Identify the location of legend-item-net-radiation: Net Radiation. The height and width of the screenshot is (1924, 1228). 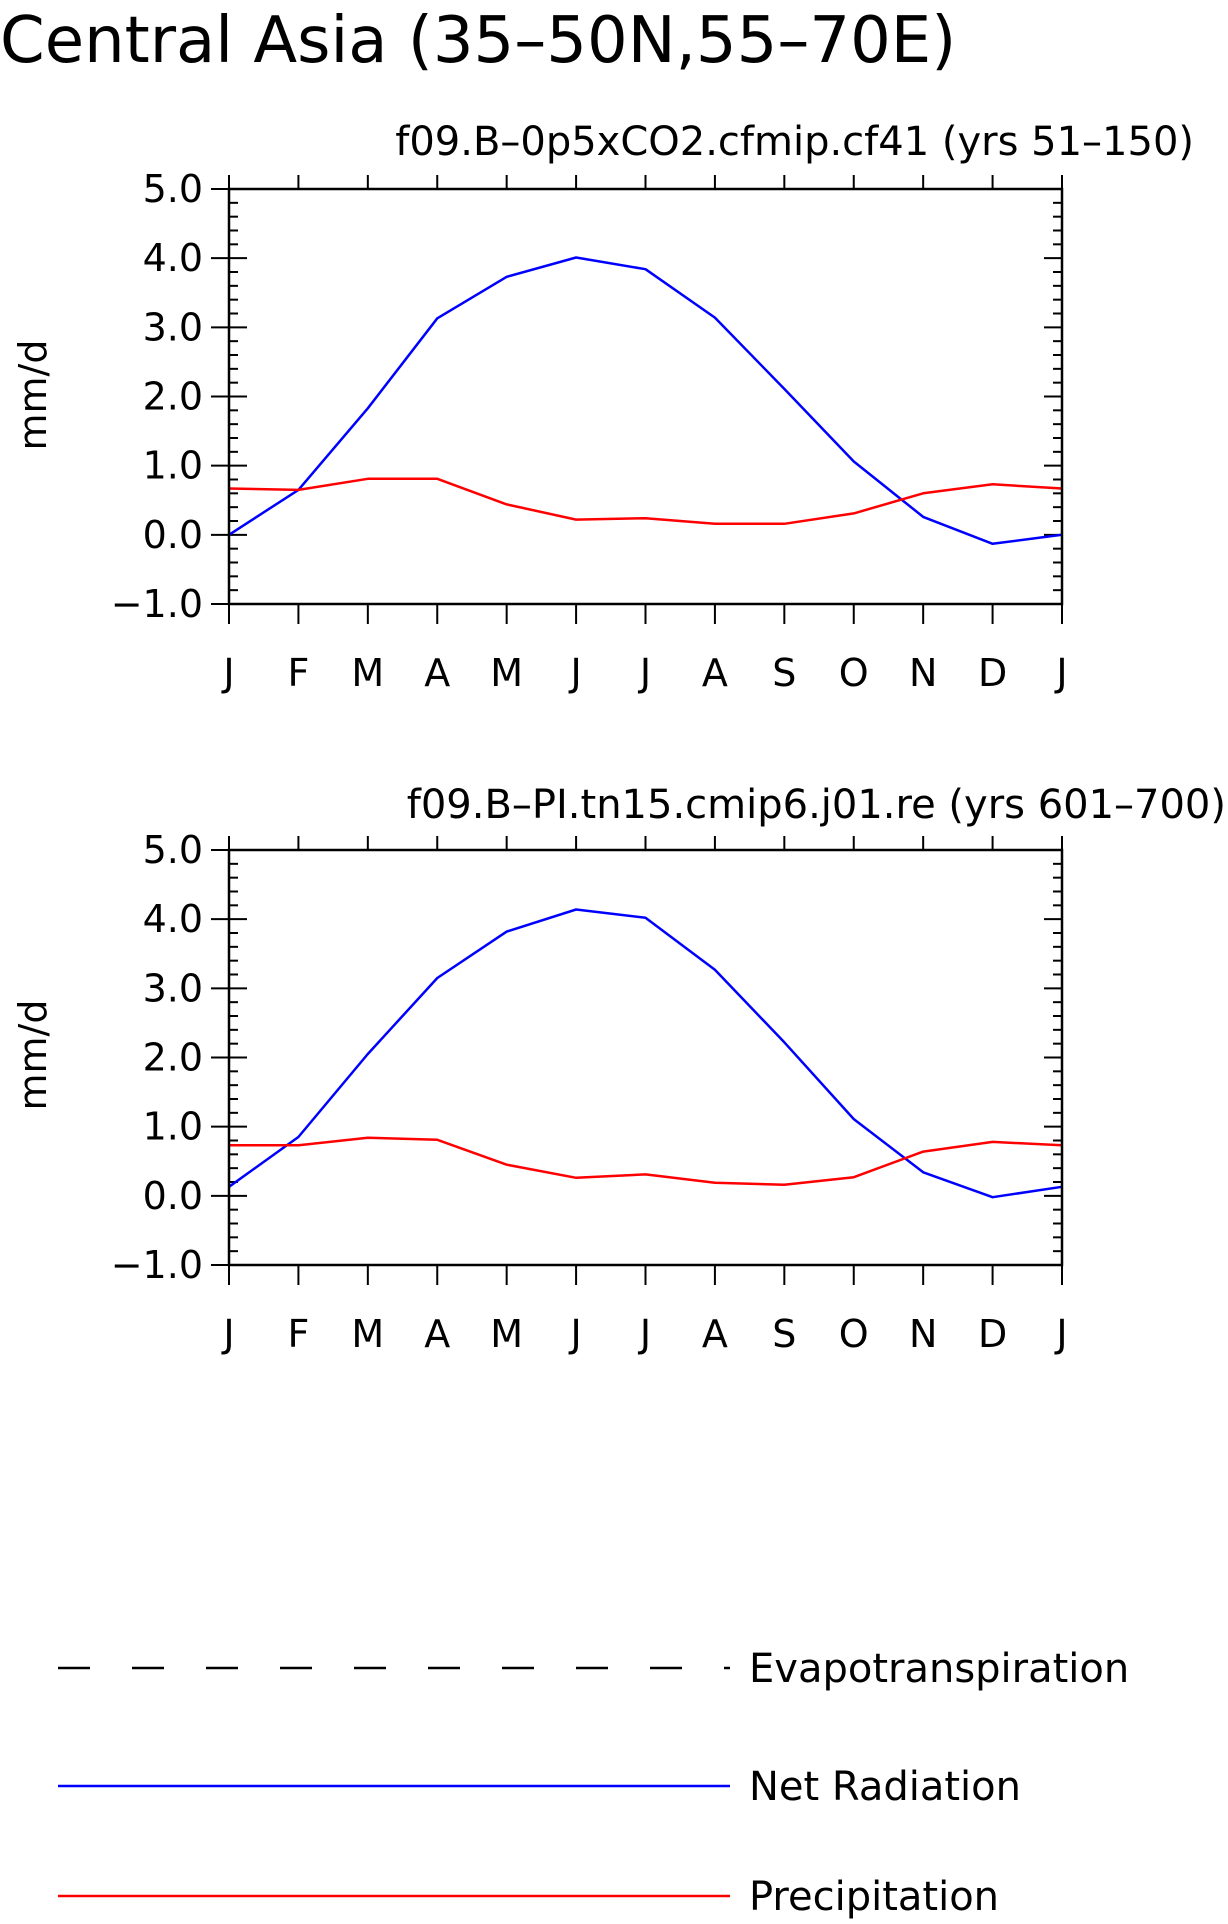
(539, 1787).